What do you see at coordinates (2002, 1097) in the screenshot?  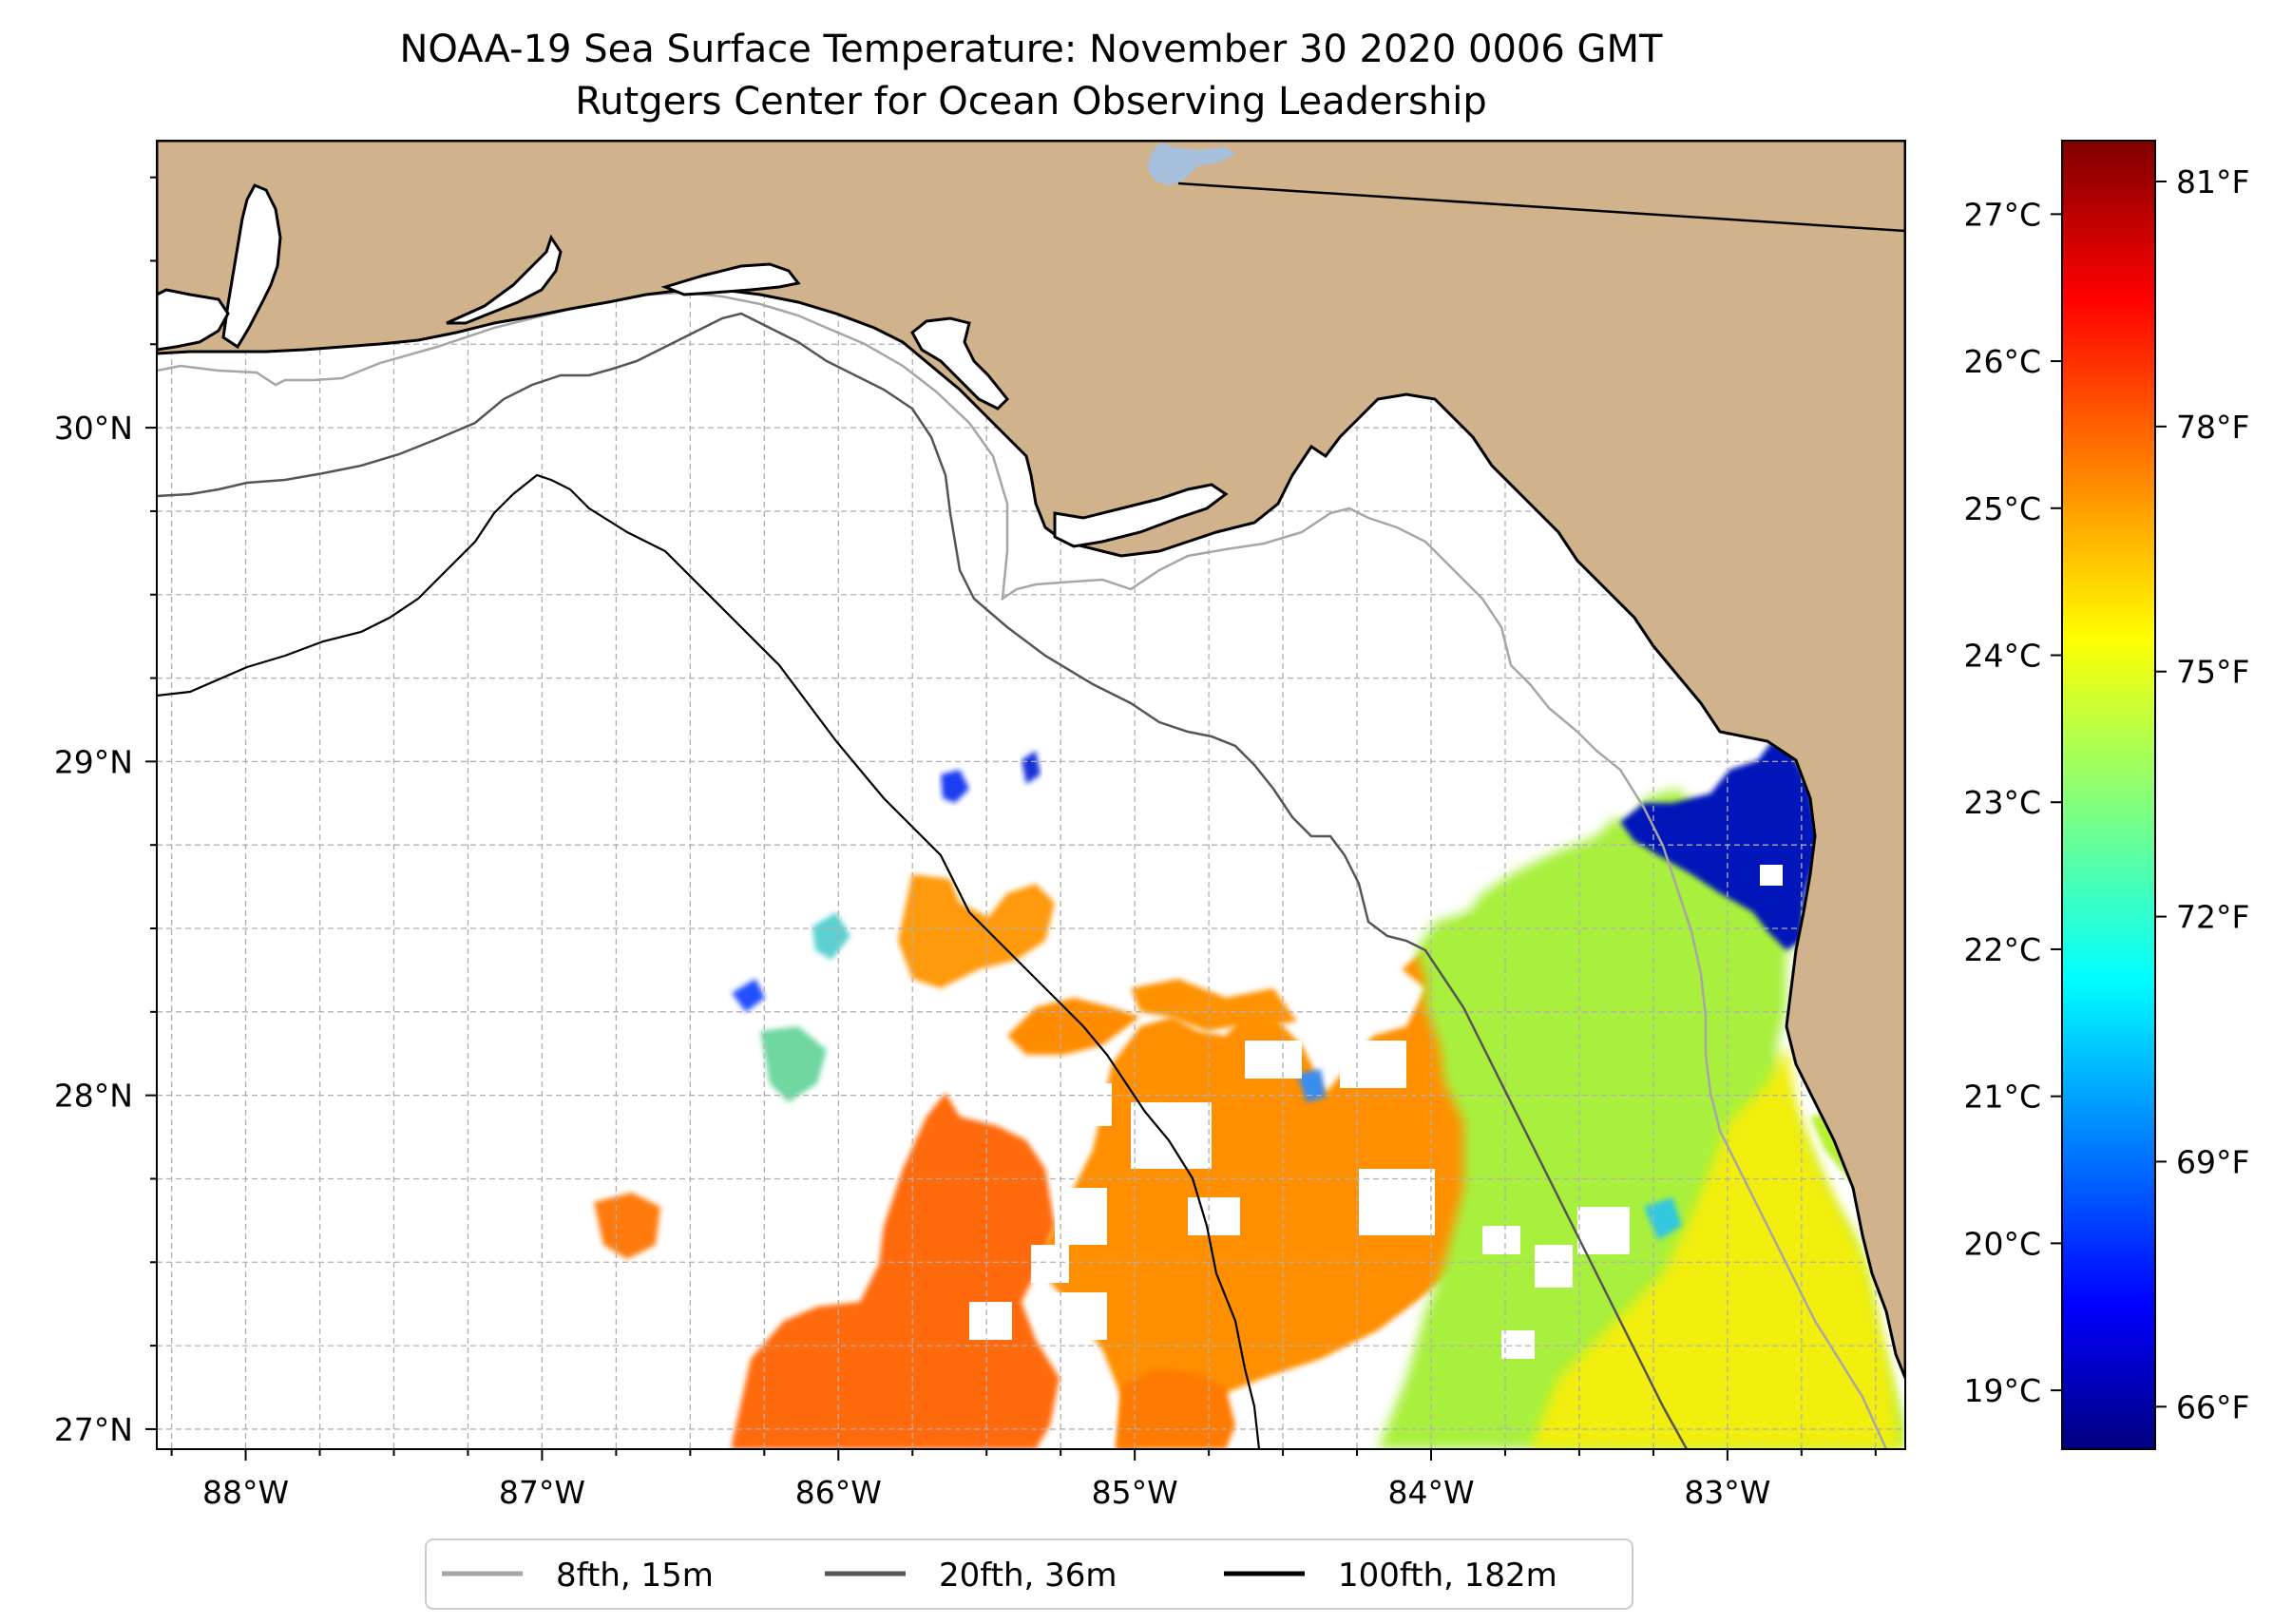 I see `celsius-tick-label: 21°C` at bounding box center [2002, 1097].